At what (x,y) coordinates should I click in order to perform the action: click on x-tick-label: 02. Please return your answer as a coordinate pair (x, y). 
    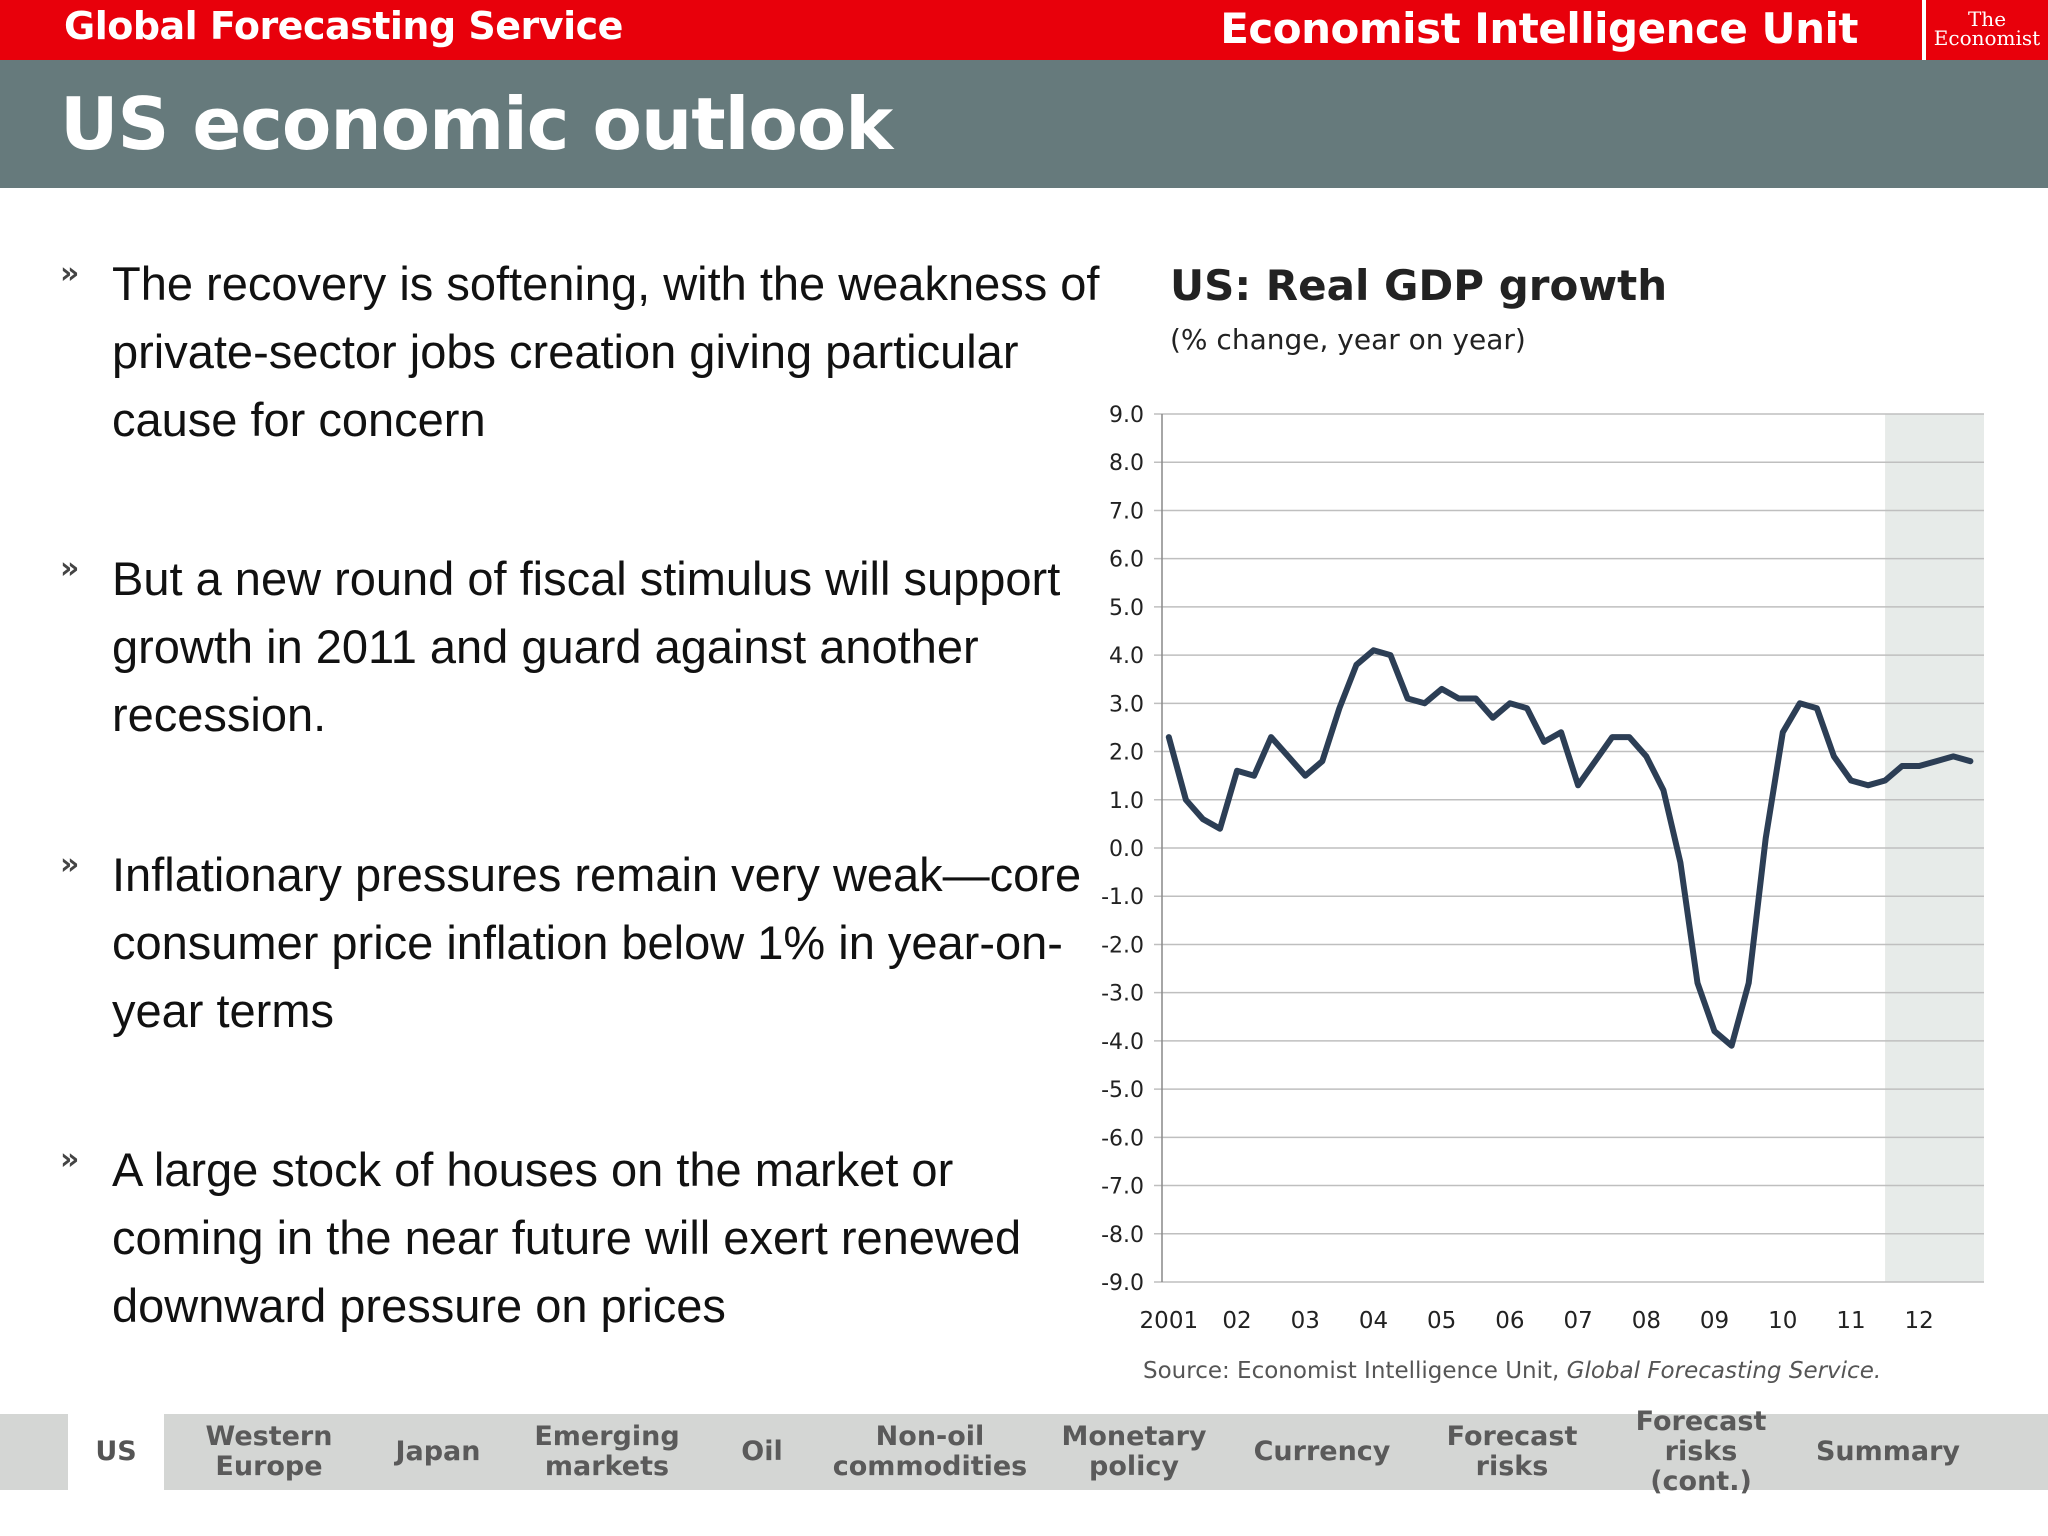
    Looking at the image, I should click on (1236, 1321).